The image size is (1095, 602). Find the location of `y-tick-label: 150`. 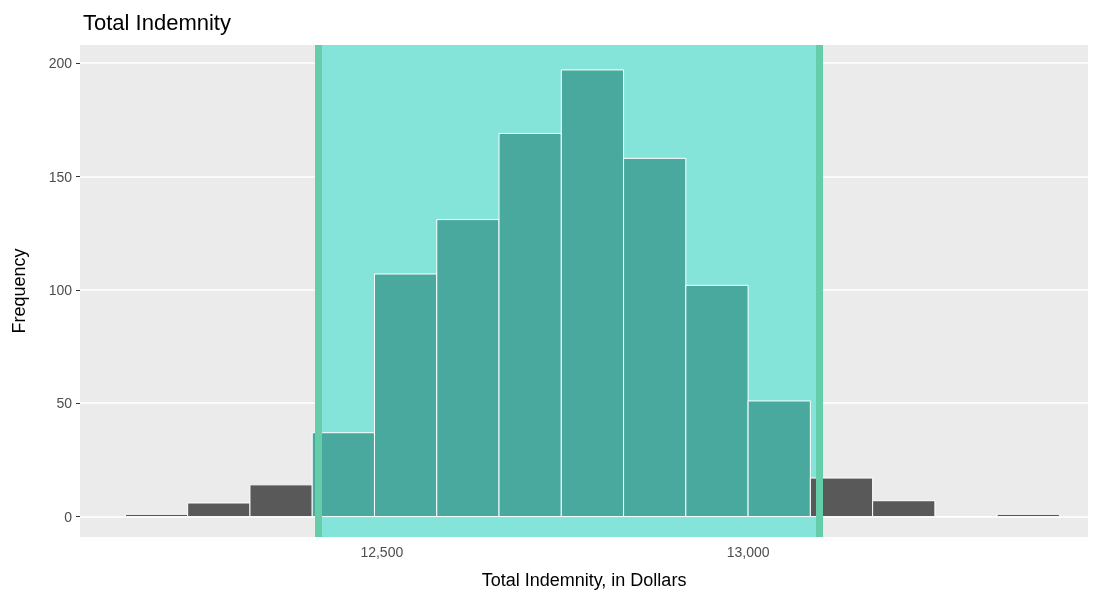

y-tick-label: 150 is located at coordinates (60, 176).